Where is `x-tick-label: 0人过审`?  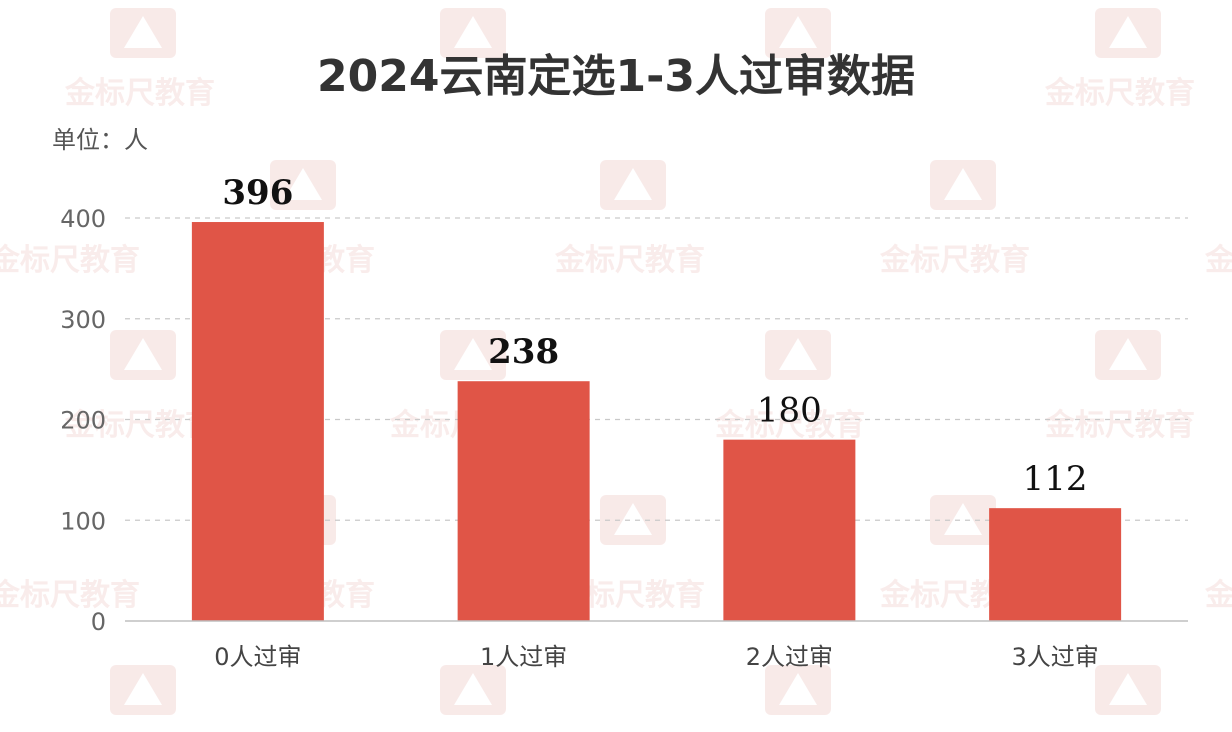 x-tick-label: 0人过审 is located at coordinates (257, 657).